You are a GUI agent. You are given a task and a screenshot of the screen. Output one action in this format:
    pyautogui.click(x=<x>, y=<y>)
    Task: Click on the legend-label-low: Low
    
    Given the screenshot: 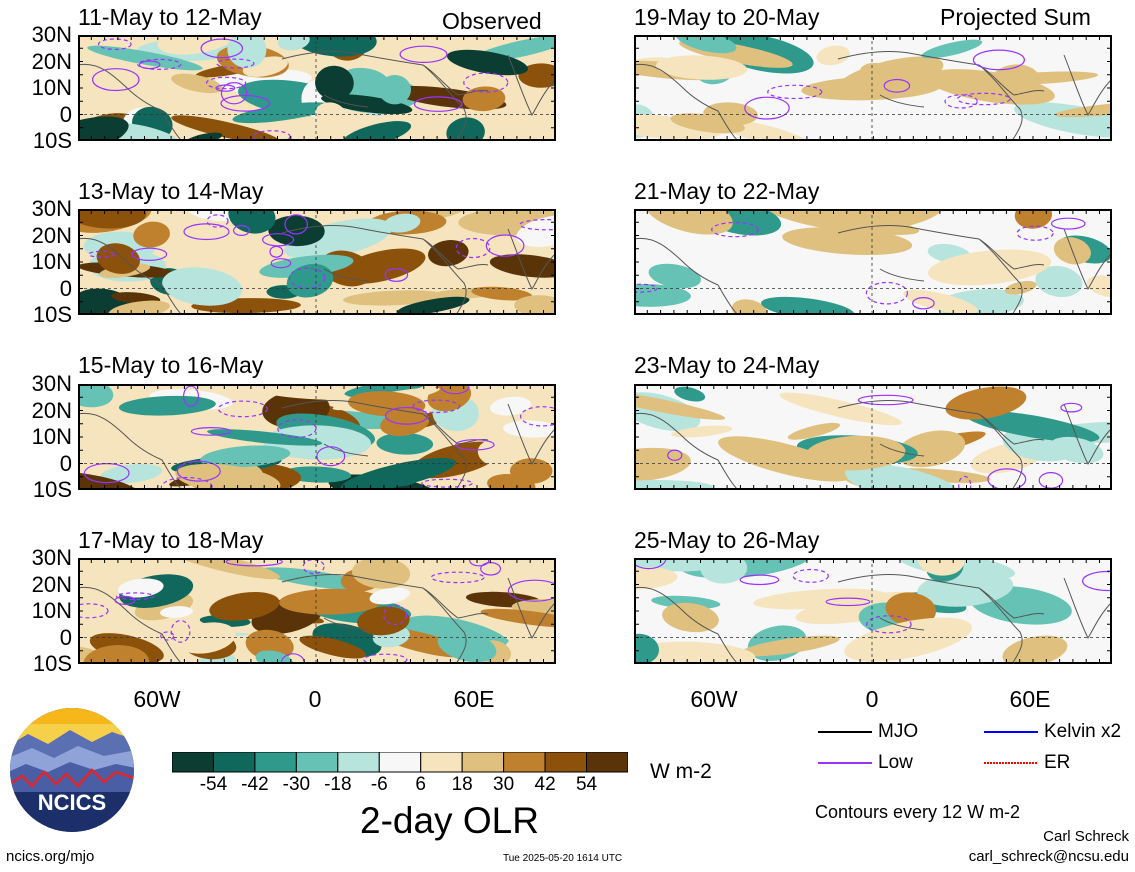 What is the action you would take?
    pyautogui.click(x=895, y=762)
    